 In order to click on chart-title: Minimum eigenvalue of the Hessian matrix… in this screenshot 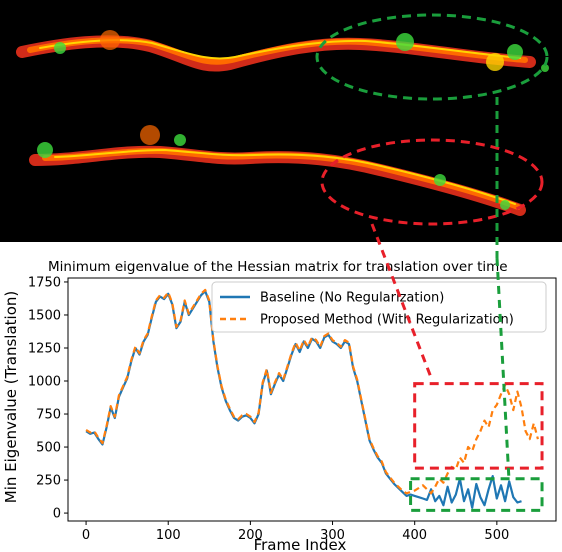, I will do `click(278, 267)`.